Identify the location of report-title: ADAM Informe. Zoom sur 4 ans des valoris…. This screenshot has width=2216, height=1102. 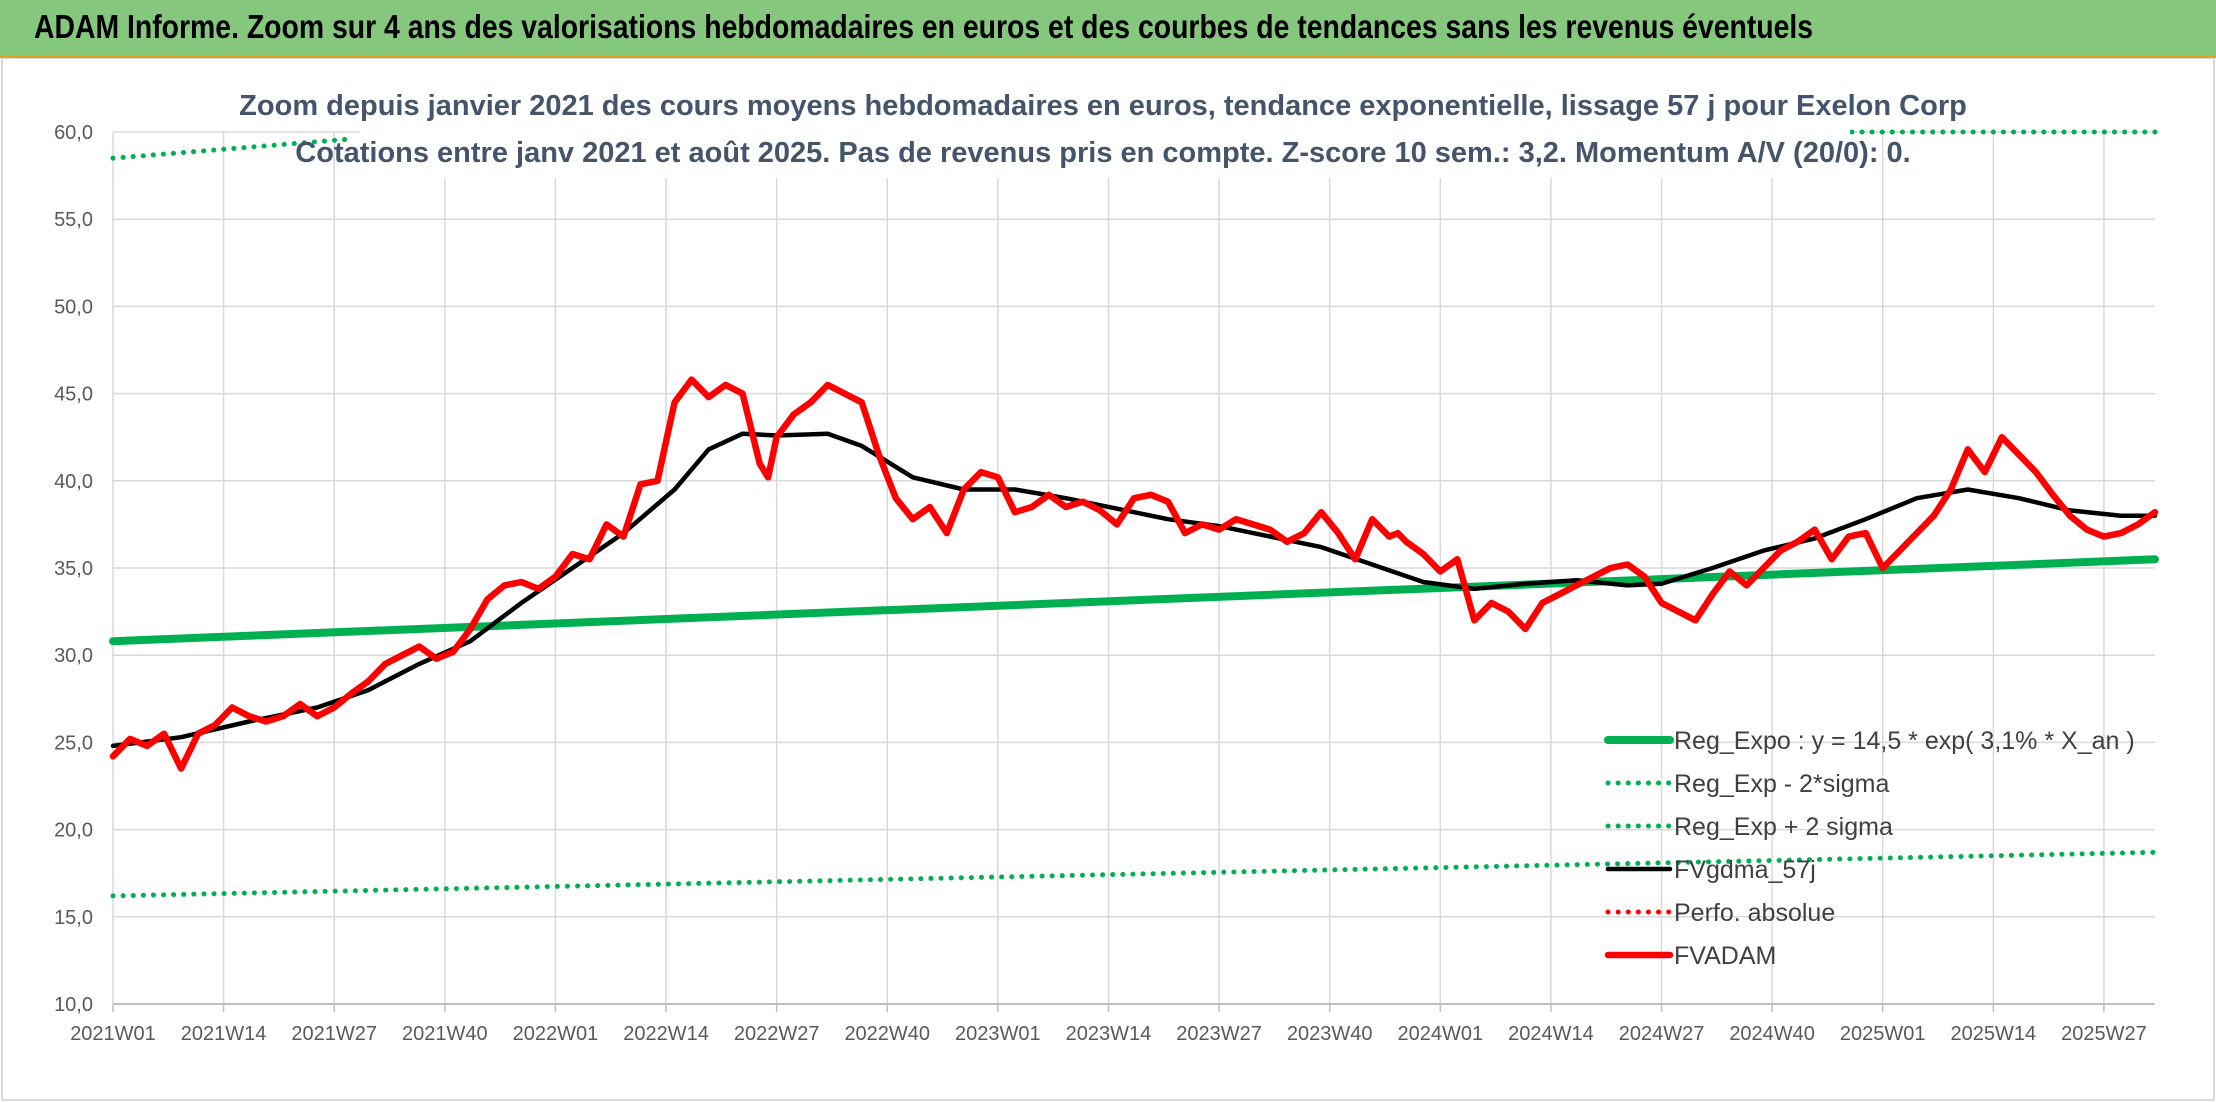
(924, 26).